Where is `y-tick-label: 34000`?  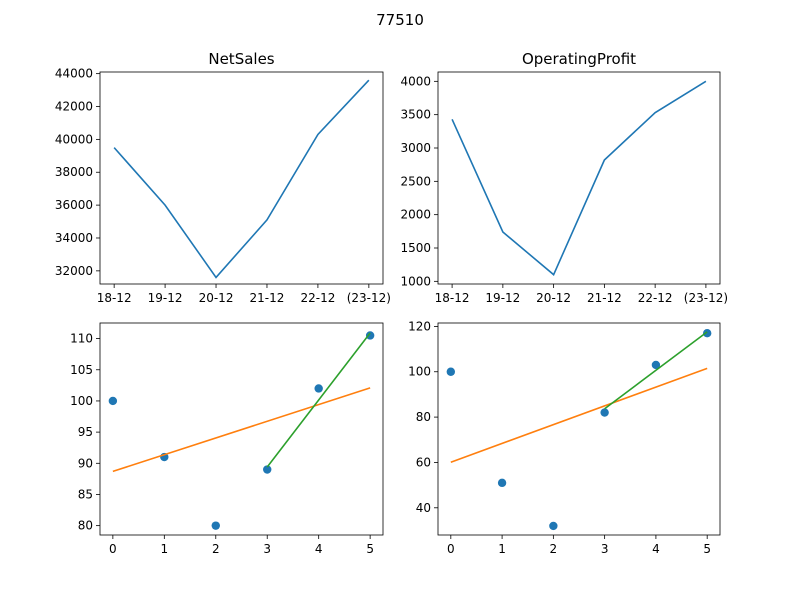
y-tick-label: 34000 is located at coordinates (74, 238).